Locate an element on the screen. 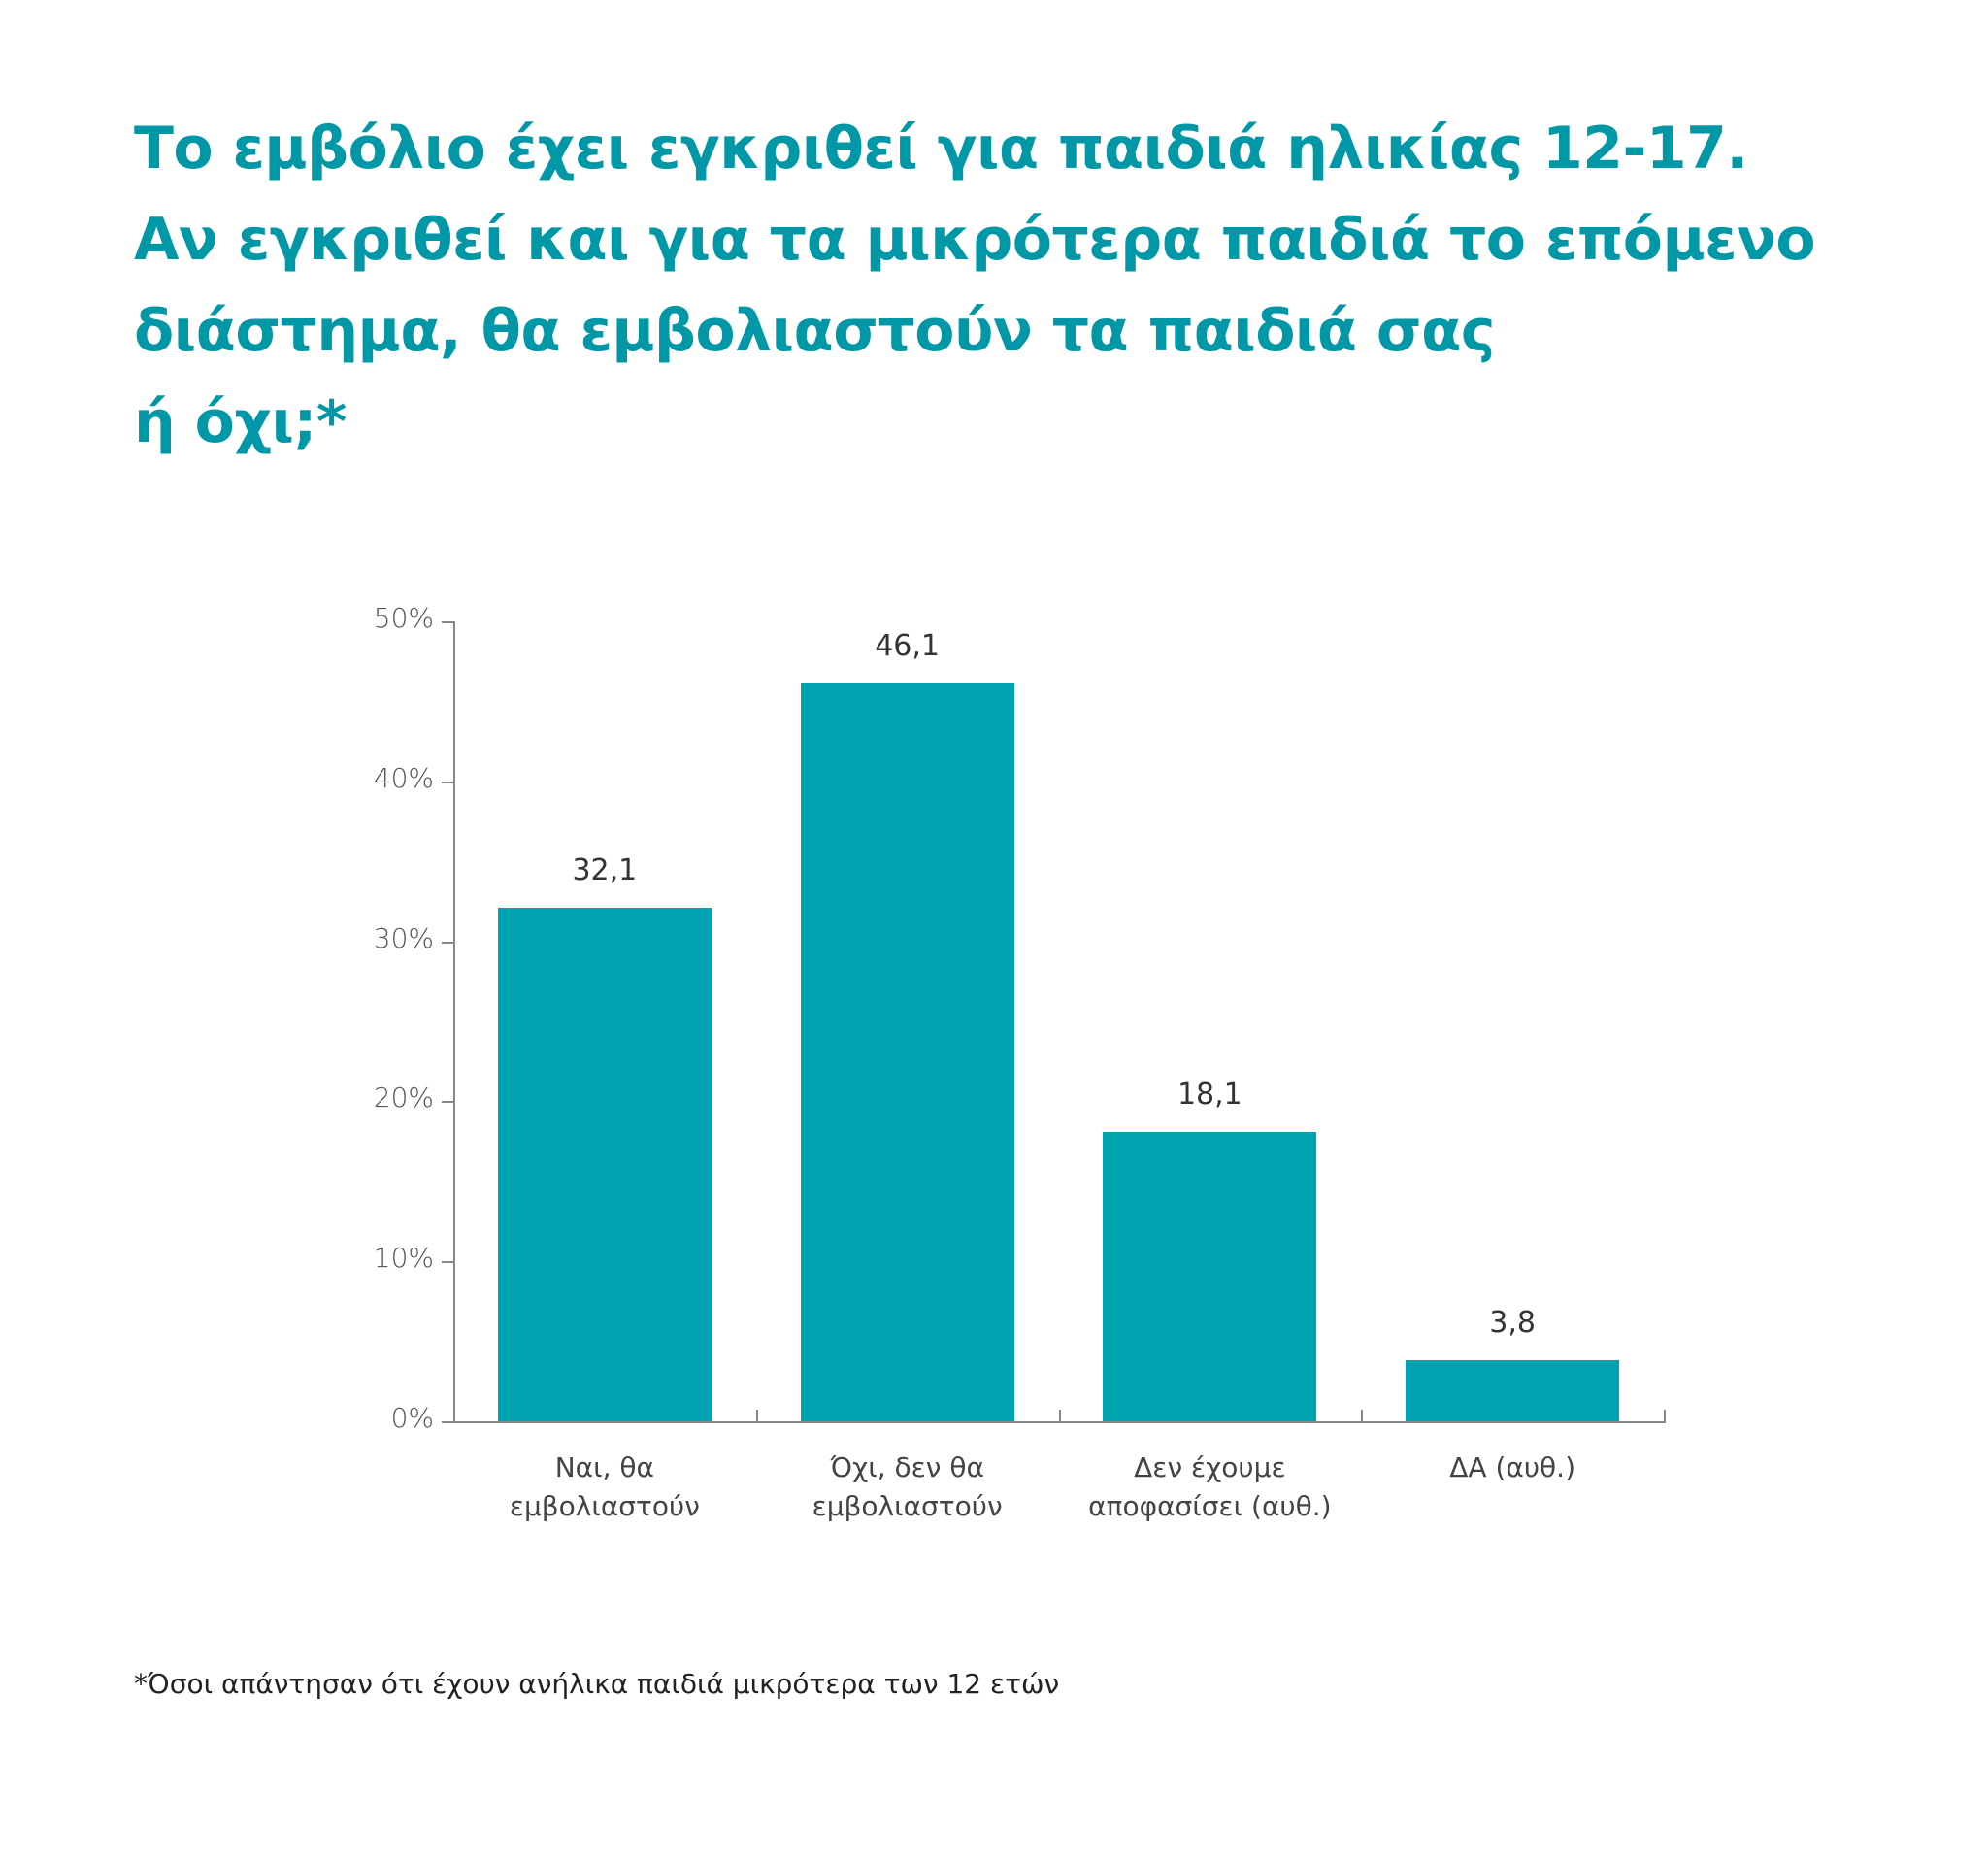 The width and height of the screenshot is (1988, 1863). bar-value-label: 32,1 is located at coordinates (605, 869).